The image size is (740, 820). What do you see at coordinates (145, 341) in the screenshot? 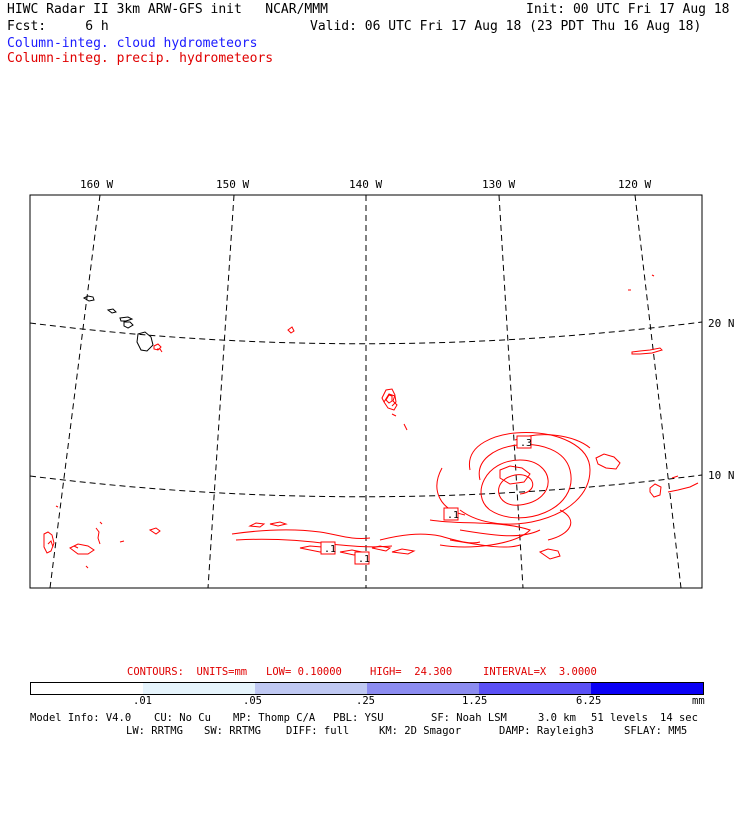
I see `island-hawaii` at bounding box center [145, 341].